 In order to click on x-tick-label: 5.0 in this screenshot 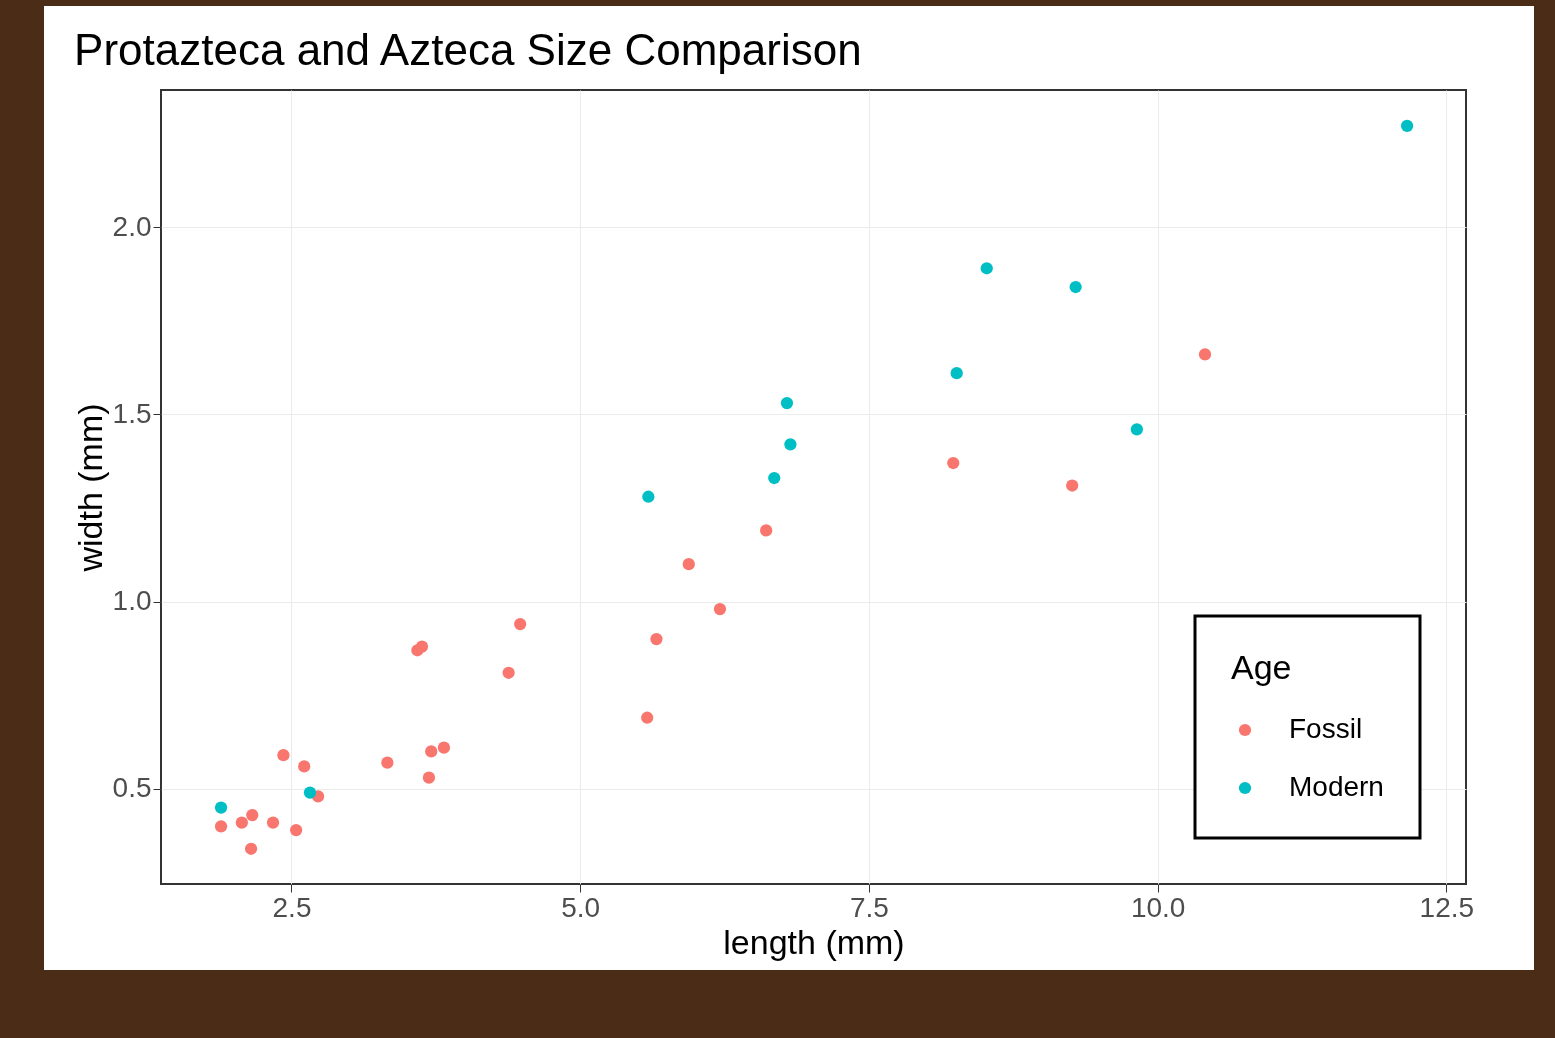, I will do `click(581, 907)`.